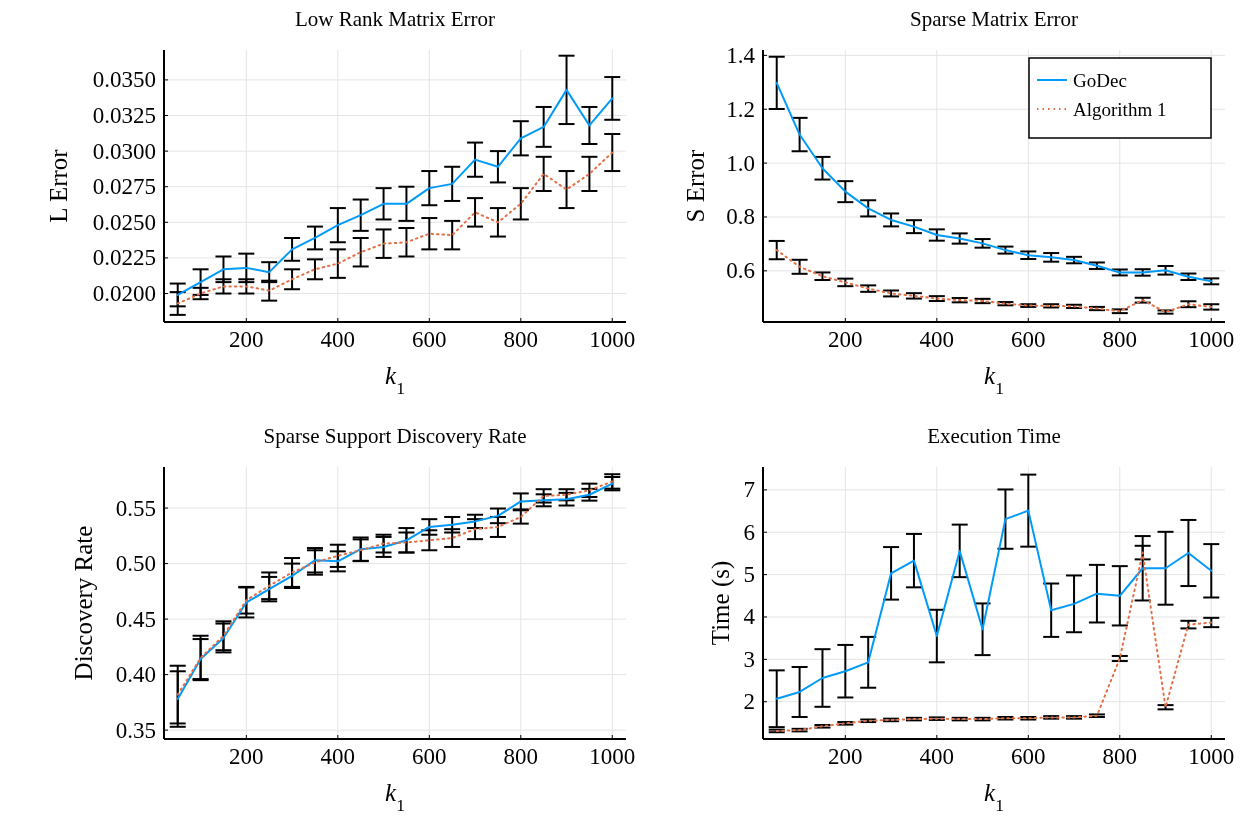  Describe the element at coordinates (124, 187) in the screenshot. I see `y-tick-label: 0.0275` at that location.